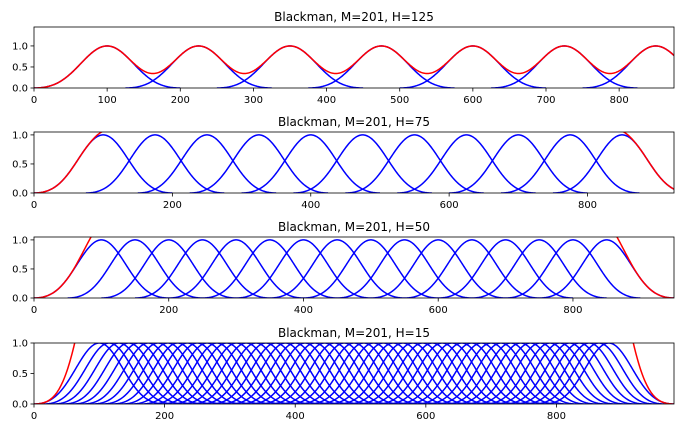 Image resolution: width=684 pixels, height=432 pixels. What do you see at coordinates (20, 67) in the screenshot?
I see `subplot-1-ytick-label: 0.5` at bounding box center [20, 67].